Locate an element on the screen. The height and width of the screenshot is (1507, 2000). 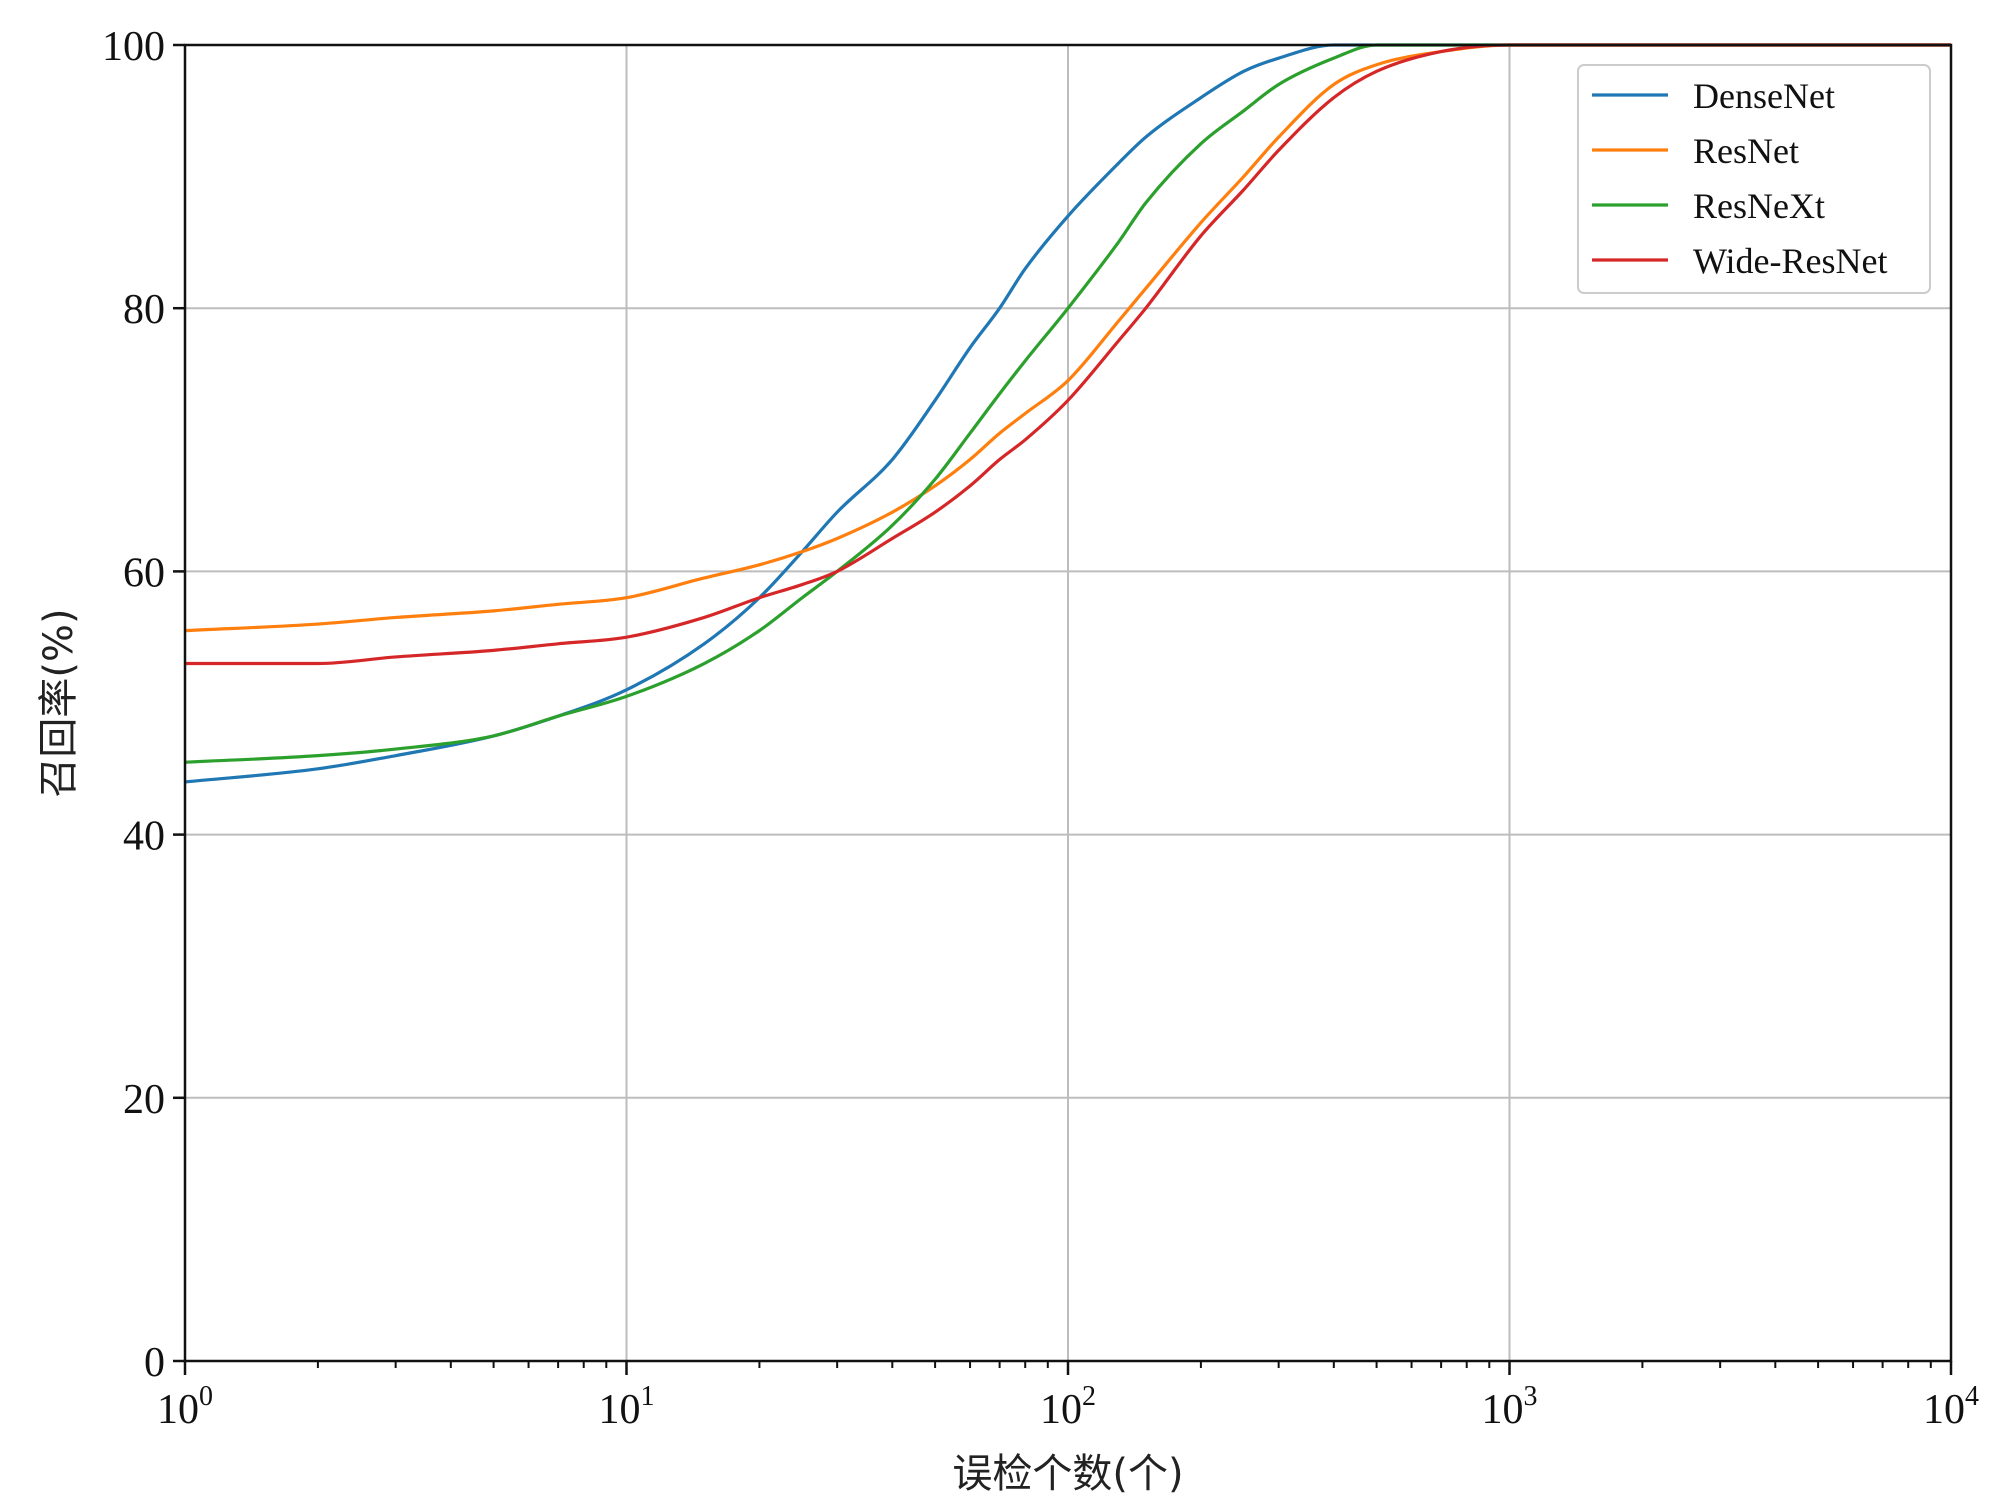
legend-label: Wide-ResNet is located at coordinates (1790, 261).